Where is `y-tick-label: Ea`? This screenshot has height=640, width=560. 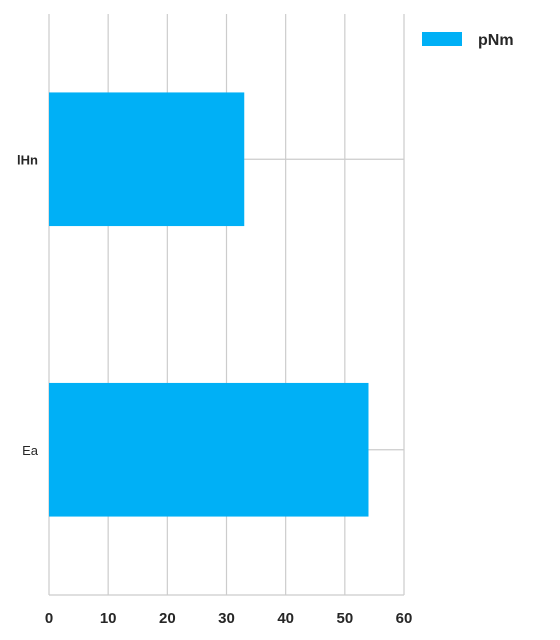
y-tick-label: Ea is located at coordinates (30, 450).